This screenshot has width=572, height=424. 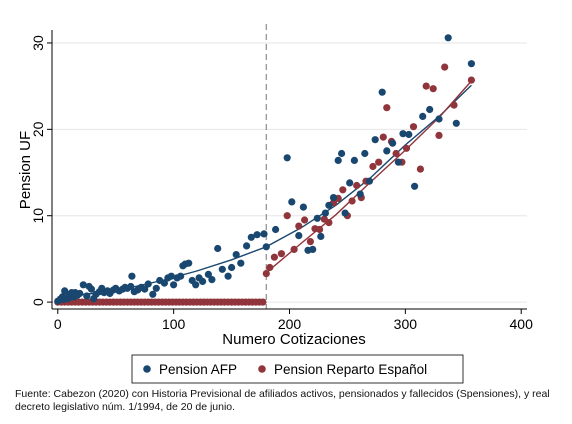 What do you see at coordinates (198, 369) in the screenshot?
I see `legend-label-afp: Pension AFP` at bounding box center [198, 369].